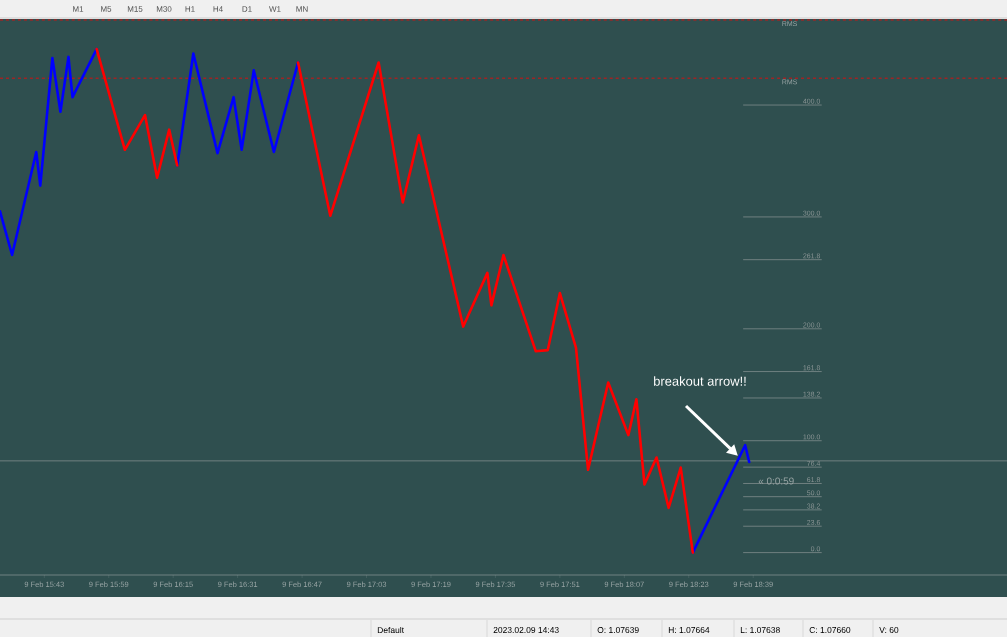  Describe the element at coordinates (760, 630) in the screenshot. I see `text: L: 1.07638` at that location.